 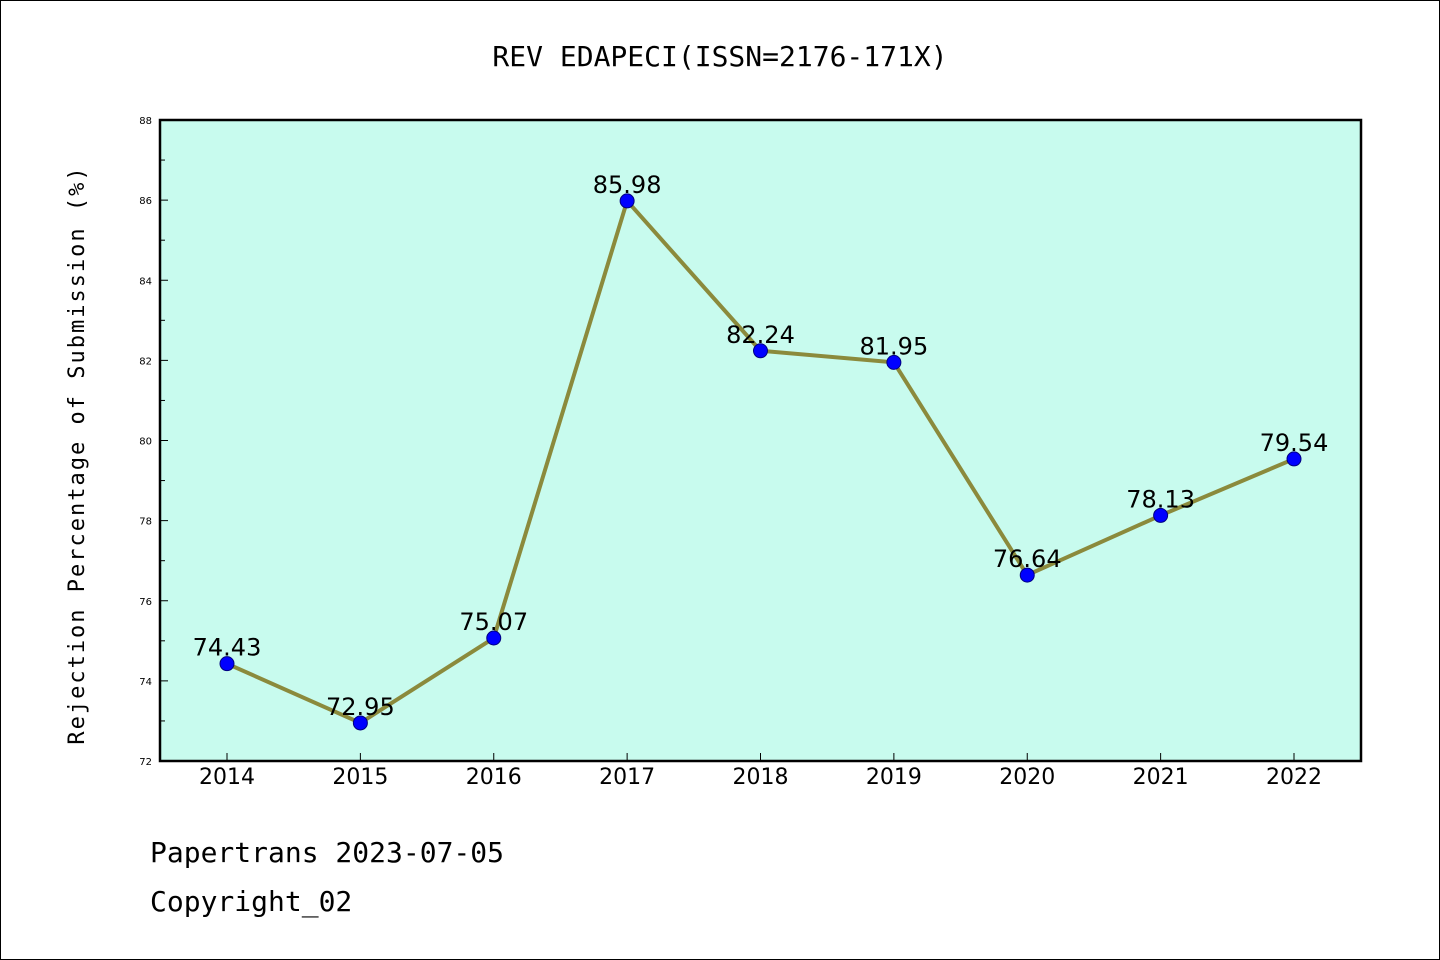 What do you see at coordinates (494, 777) in the screenshot?
I see `x-tick-label: 2016` at bounding box center [494, 777].